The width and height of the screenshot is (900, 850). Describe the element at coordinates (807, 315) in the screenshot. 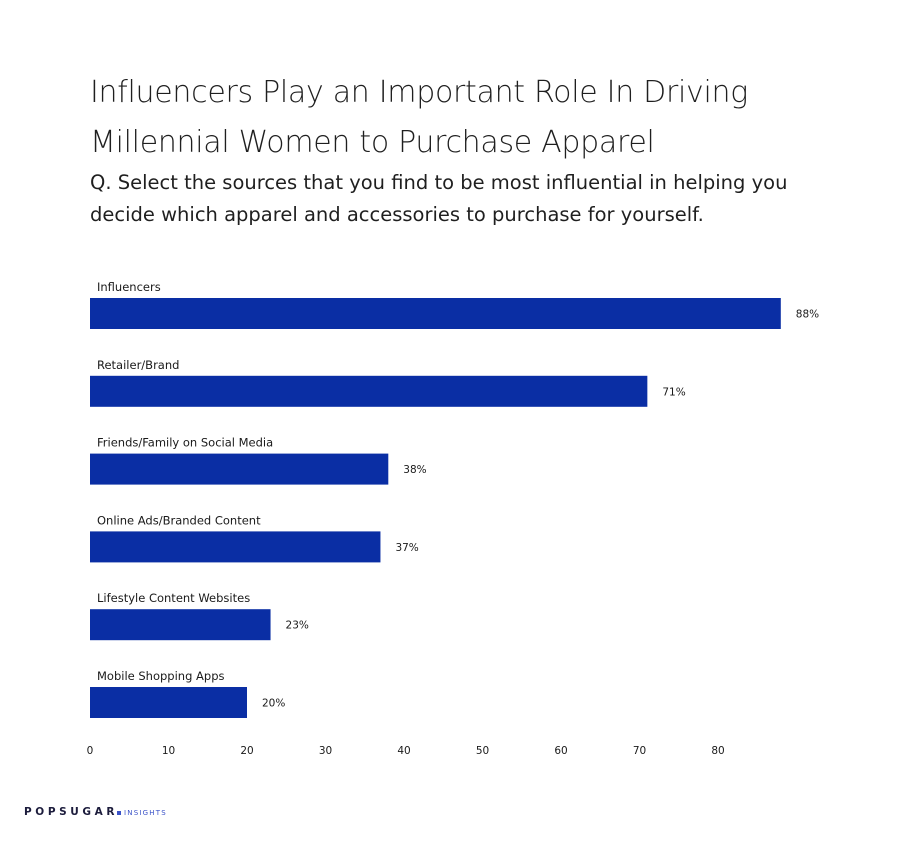

I see `value-label: 88%` at that location.